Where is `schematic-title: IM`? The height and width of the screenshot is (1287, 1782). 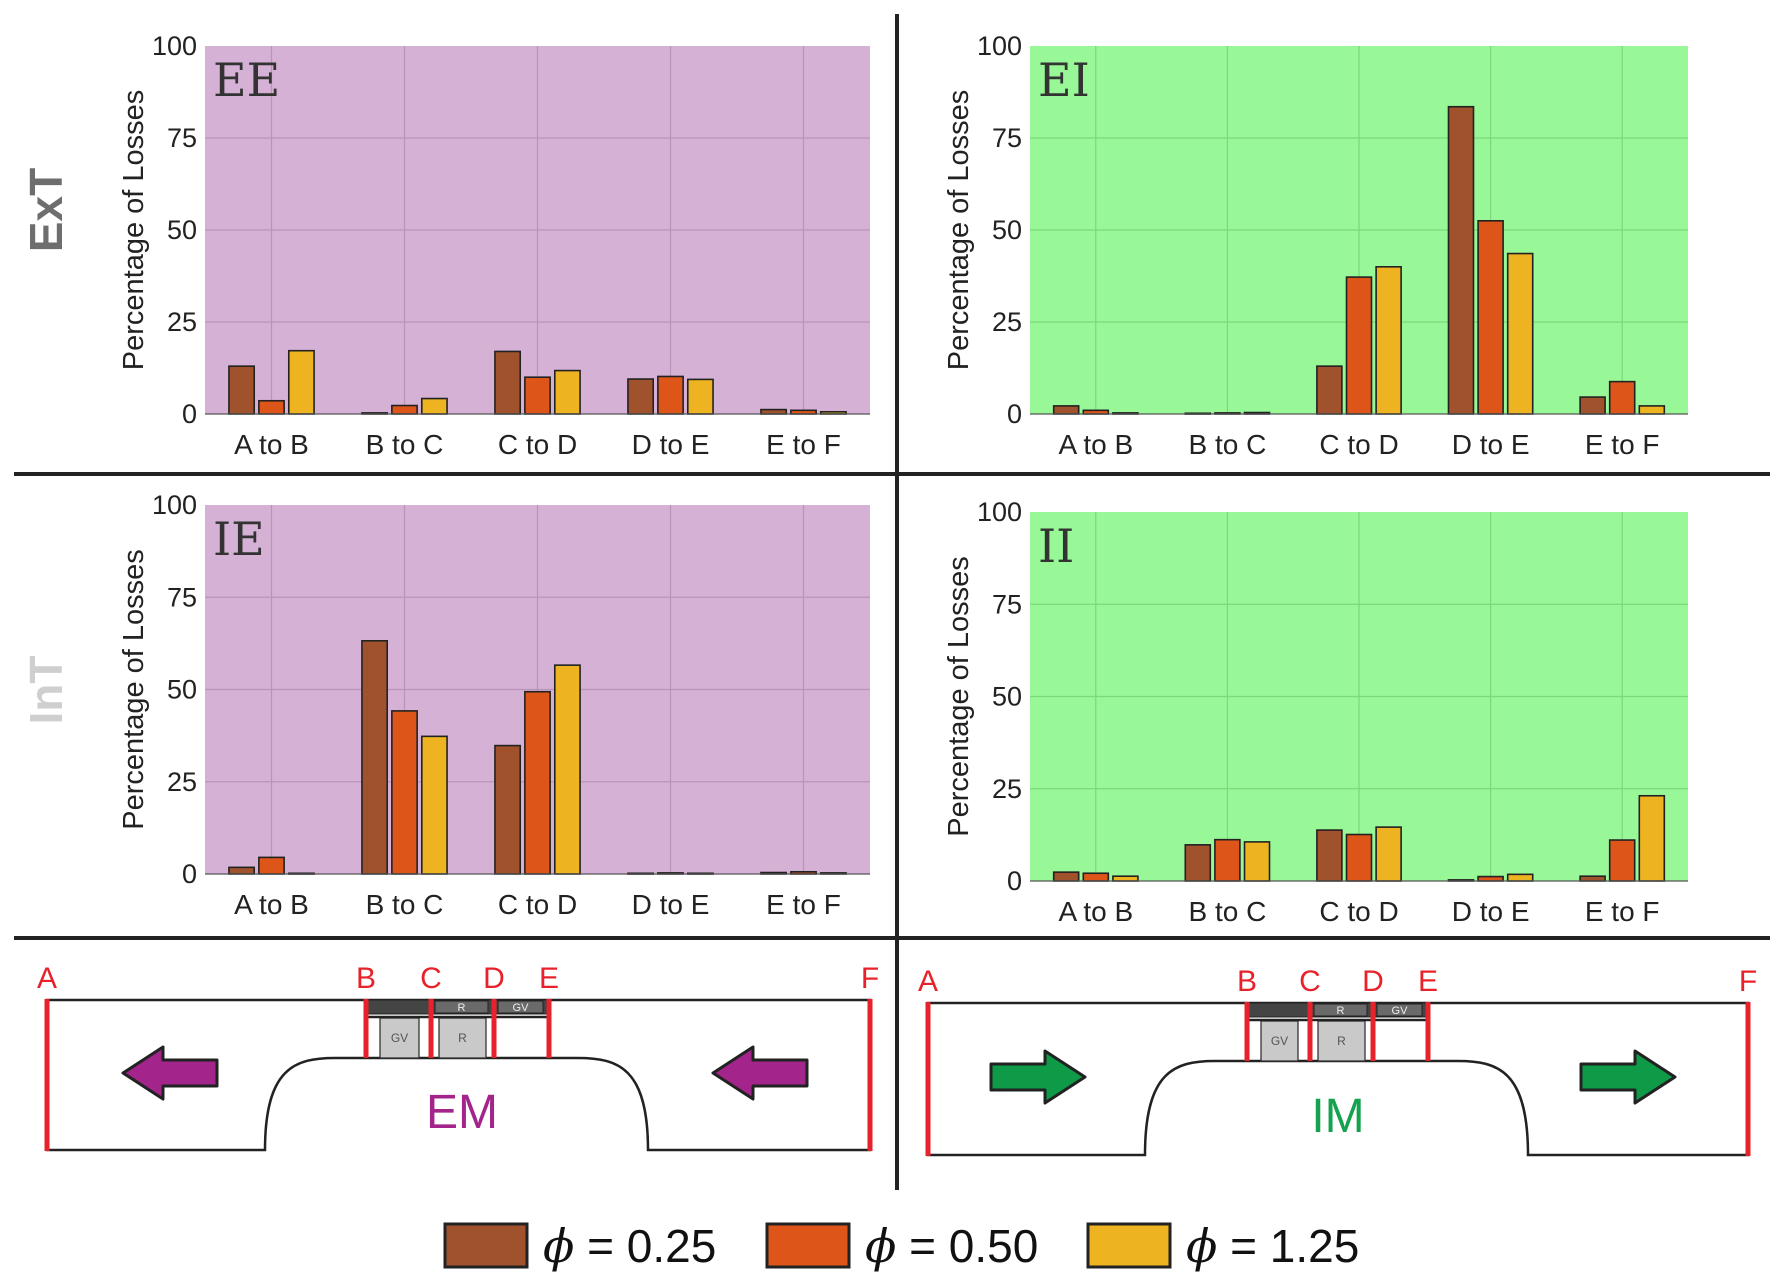 schematic-title: IM is located at coordinates (1337, 1116).